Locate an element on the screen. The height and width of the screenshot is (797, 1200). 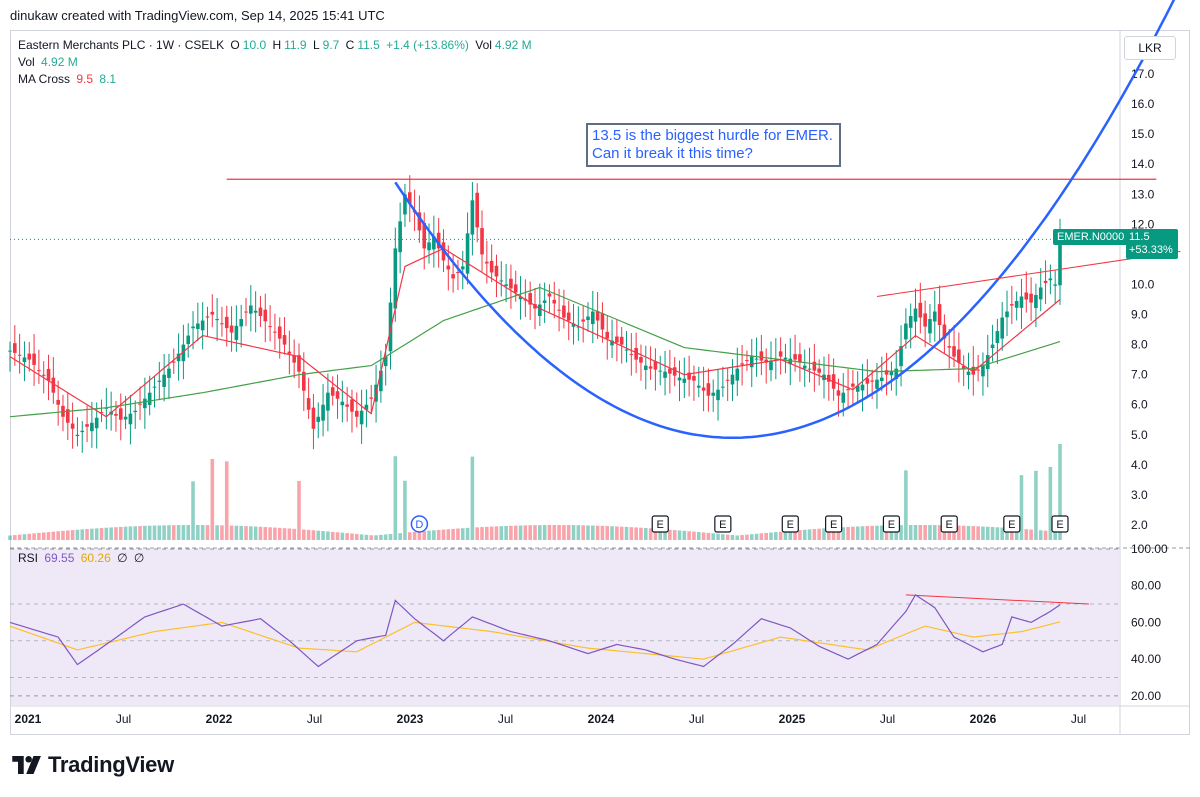
legend-vol-label: Vol is located at coordinates (483, 45).